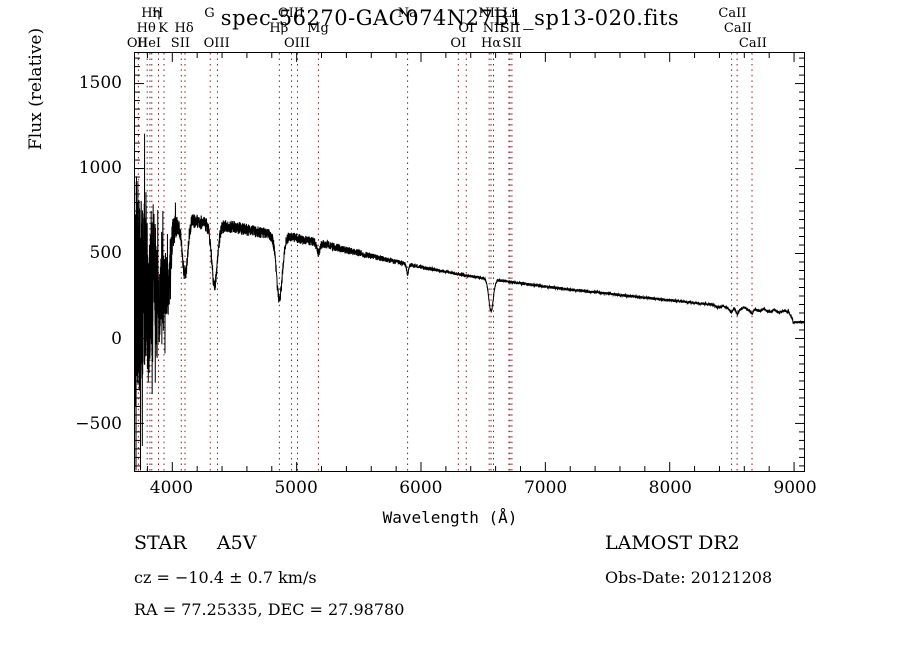 This screenshot has width=900, height=650. What do you see at coordinates (225, 577) in the screenshot?
I see `radial-velocity: cz = −10.4 ± 0.7 km/s` at bounding box center [225, 577].